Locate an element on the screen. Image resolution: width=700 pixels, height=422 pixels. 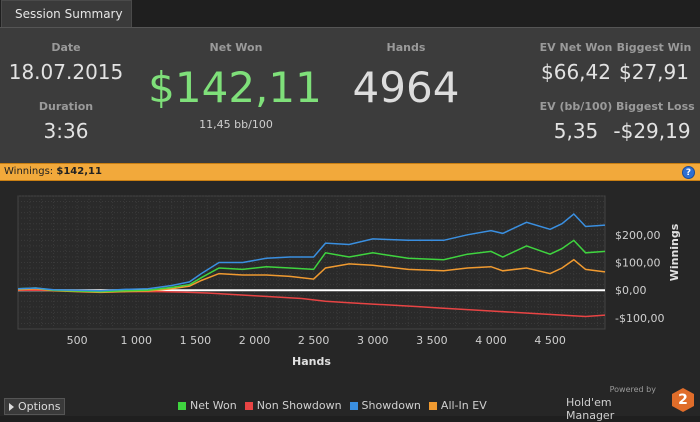
y-tick-label: $0,00 is located at coordinates (631, 290).